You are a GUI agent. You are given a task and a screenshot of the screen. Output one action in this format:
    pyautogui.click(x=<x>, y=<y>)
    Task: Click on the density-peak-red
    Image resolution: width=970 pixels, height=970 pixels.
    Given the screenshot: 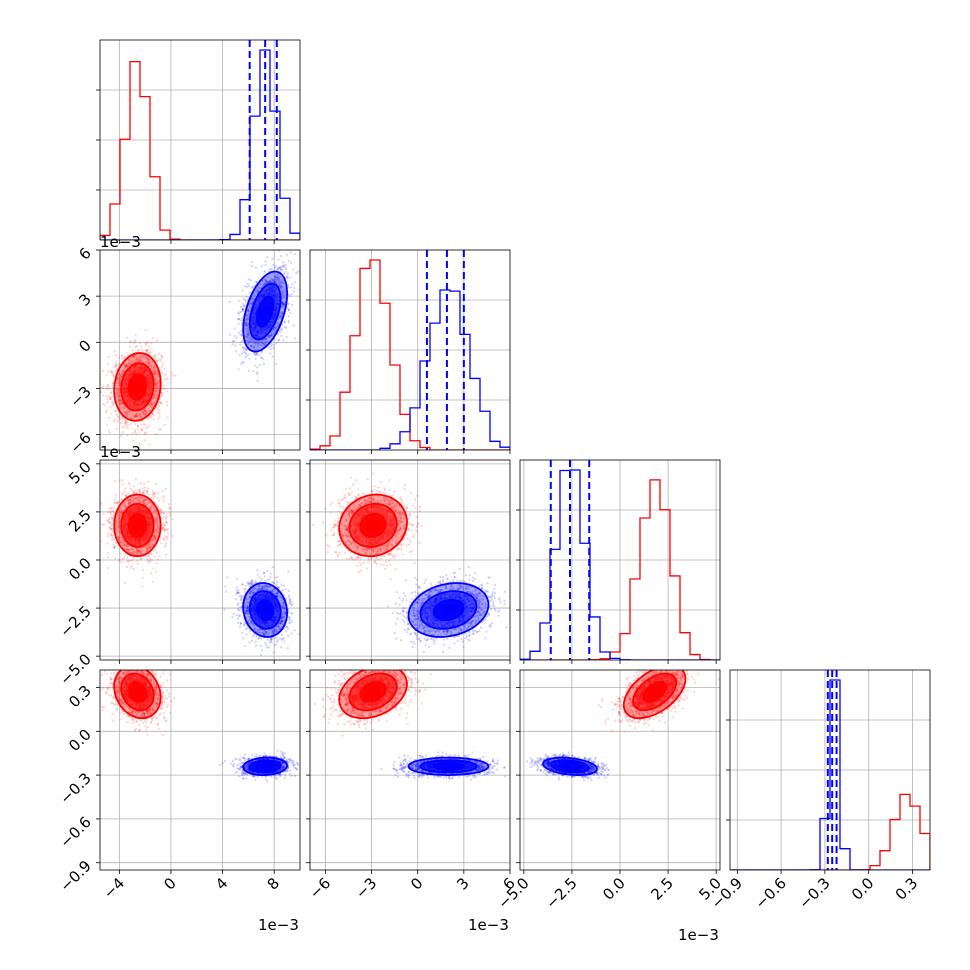 What is the action you would take?
    pyautogui.click(x=137, y=386)
    